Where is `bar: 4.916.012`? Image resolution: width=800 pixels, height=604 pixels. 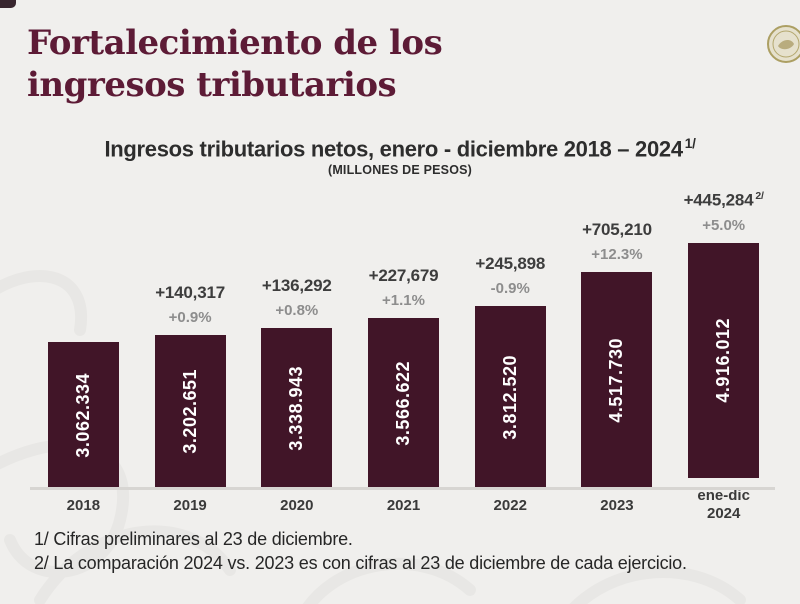 bar: 4.916.012 is located at coordinates (724, 360).